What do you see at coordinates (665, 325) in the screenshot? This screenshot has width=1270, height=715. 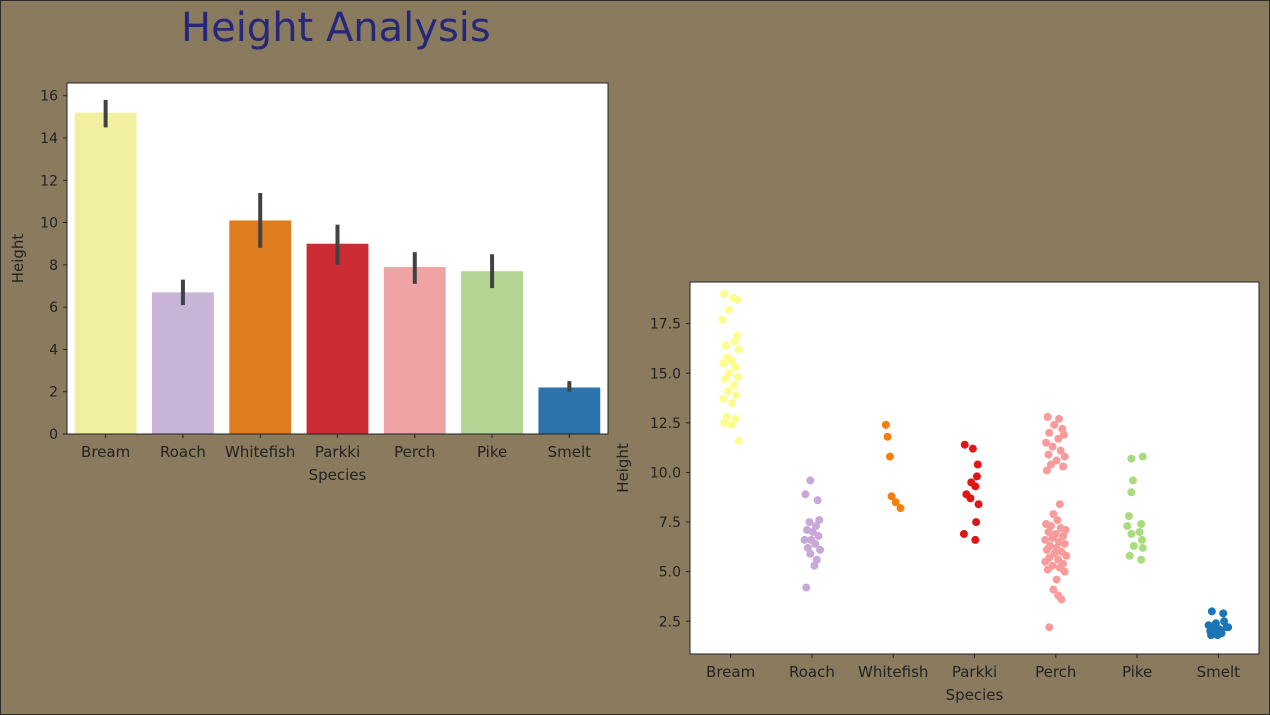 I see `y-tick-label: 17.5` at bounding box center [665, 325].